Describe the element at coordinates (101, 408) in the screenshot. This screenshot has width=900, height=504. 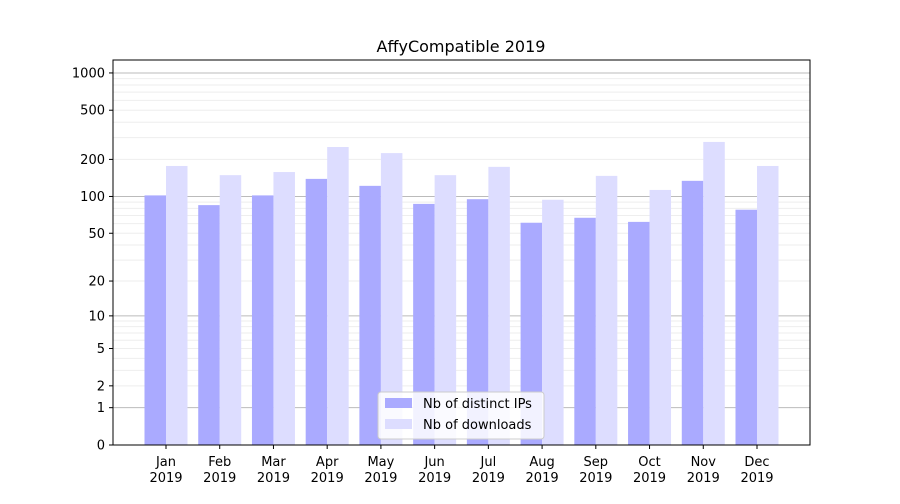
I see `y-tick-label: 1` at that location.